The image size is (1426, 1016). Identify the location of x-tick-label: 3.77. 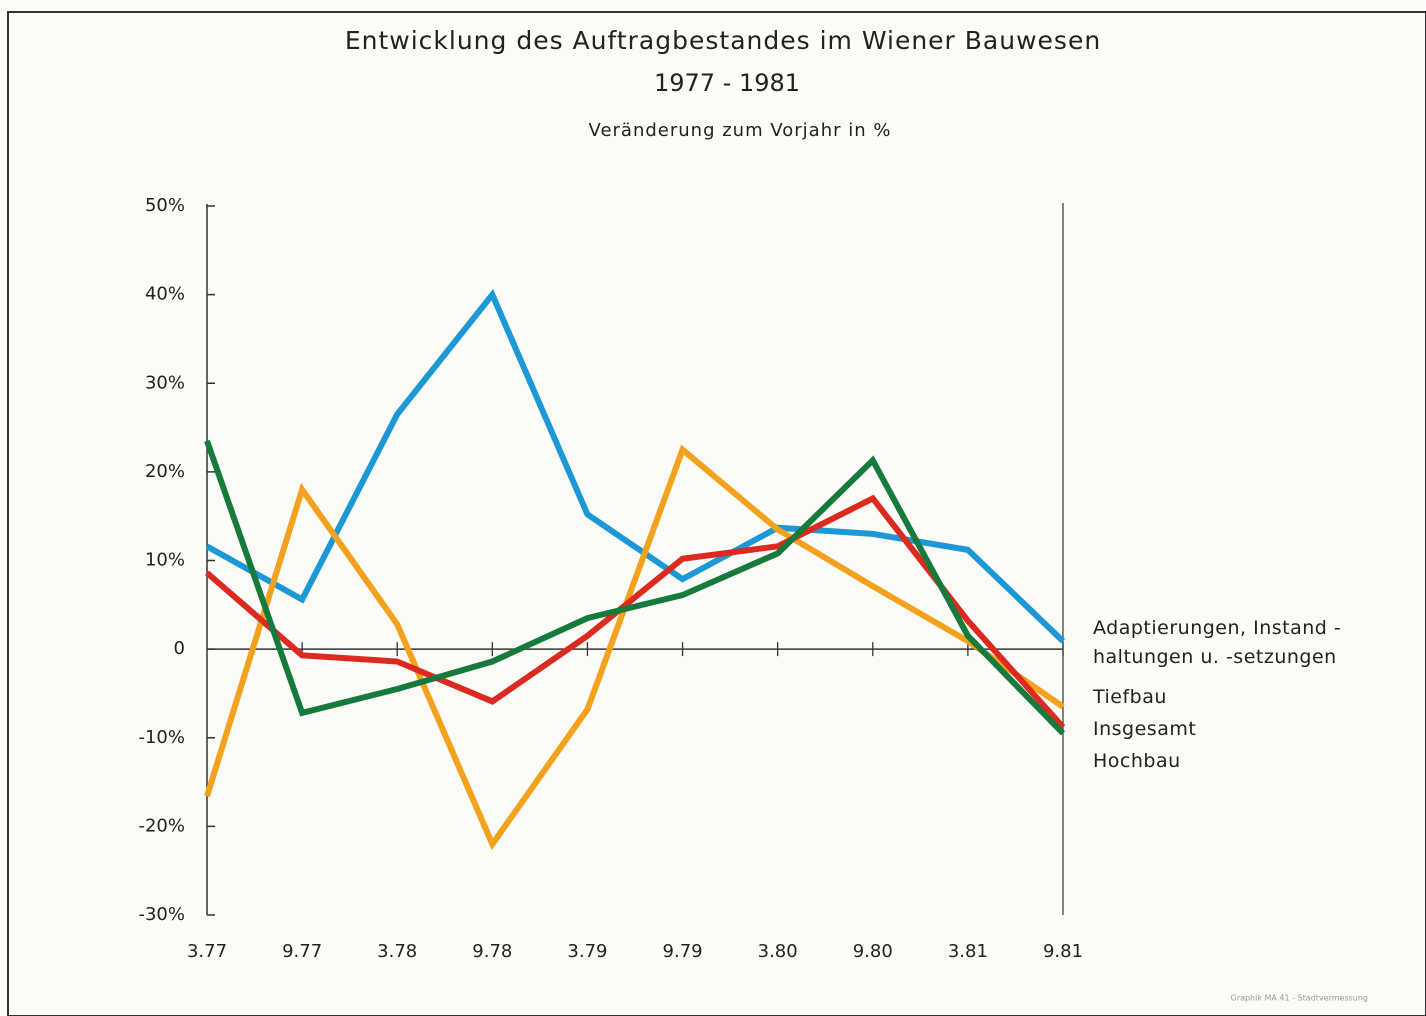
(207, 951).